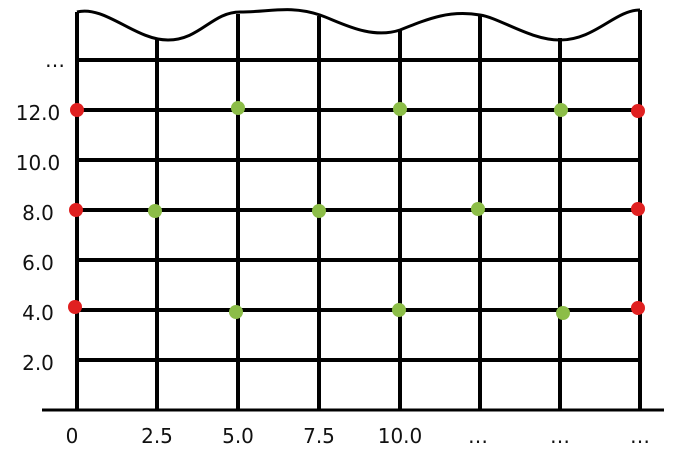  I want to click on y-tick-label: 10.0, so click(38, 163).